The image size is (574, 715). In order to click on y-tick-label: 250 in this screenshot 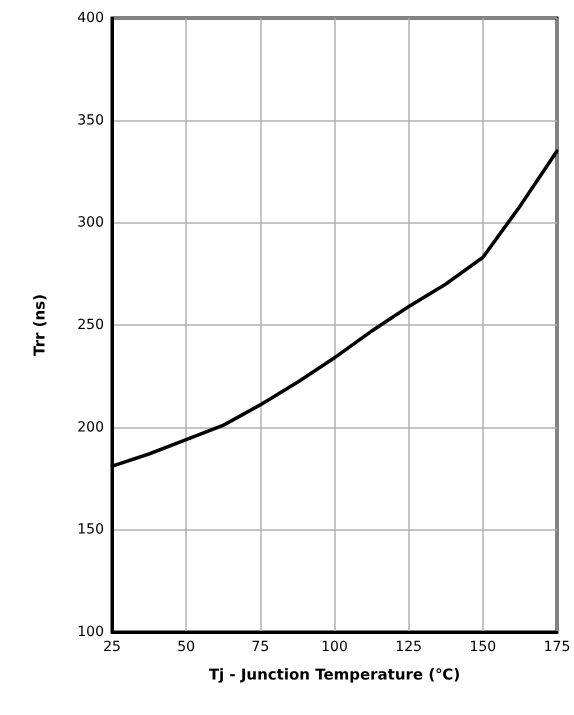, I will do `click(90, 325)`.